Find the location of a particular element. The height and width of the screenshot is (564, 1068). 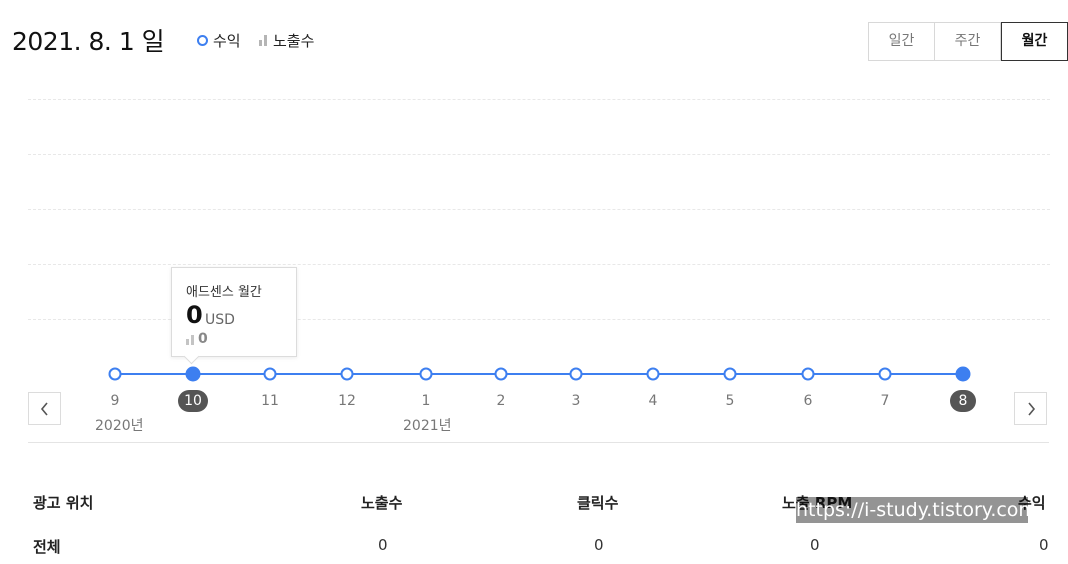

next-button is located at coordinates (1030, 408).